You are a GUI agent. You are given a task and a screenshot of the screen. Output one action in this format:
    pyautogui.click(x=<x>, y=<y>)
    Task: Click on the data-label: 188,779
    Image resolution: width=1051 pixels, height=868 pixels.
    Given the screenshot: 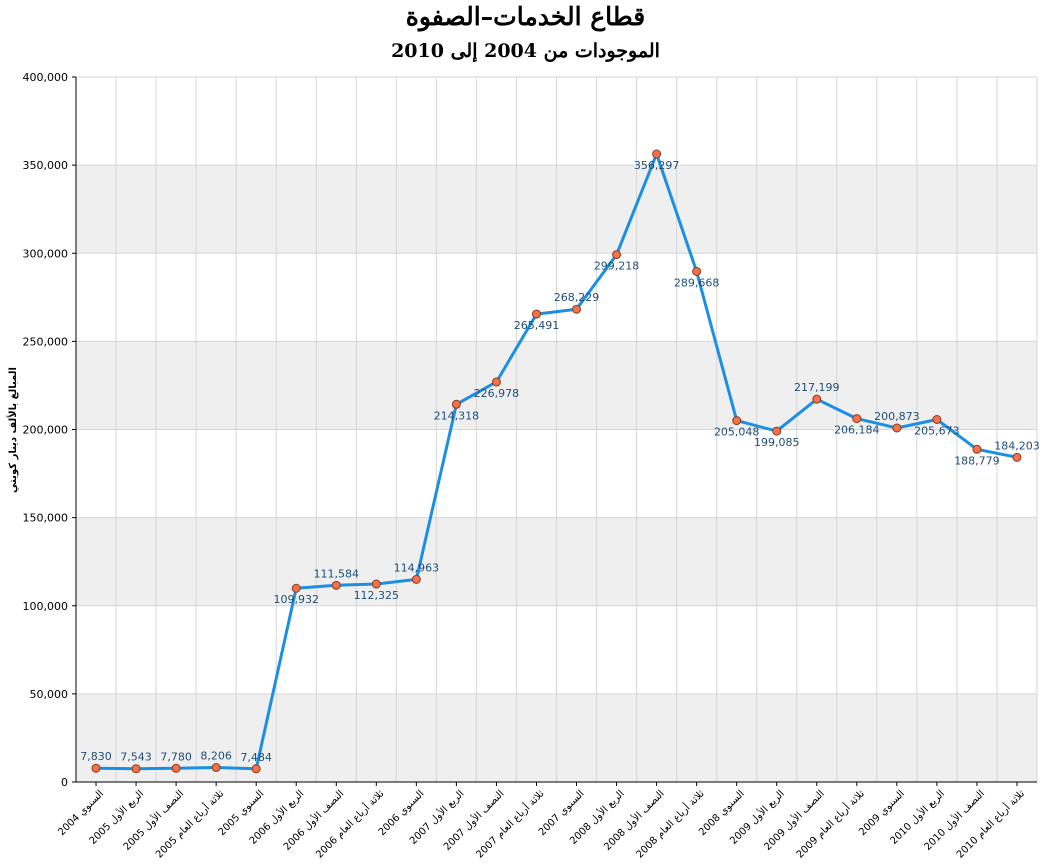 What is the action you would take?
    pyautogui.click(x=977, y=460)
    